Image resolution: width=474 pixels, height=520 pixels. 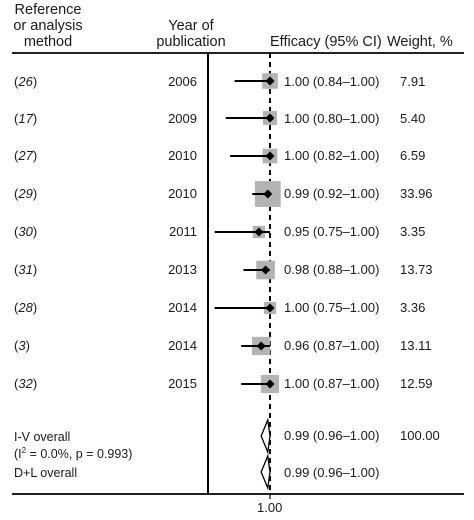 I want to click on study-reference-number: 3, so click(x=22, y=345).